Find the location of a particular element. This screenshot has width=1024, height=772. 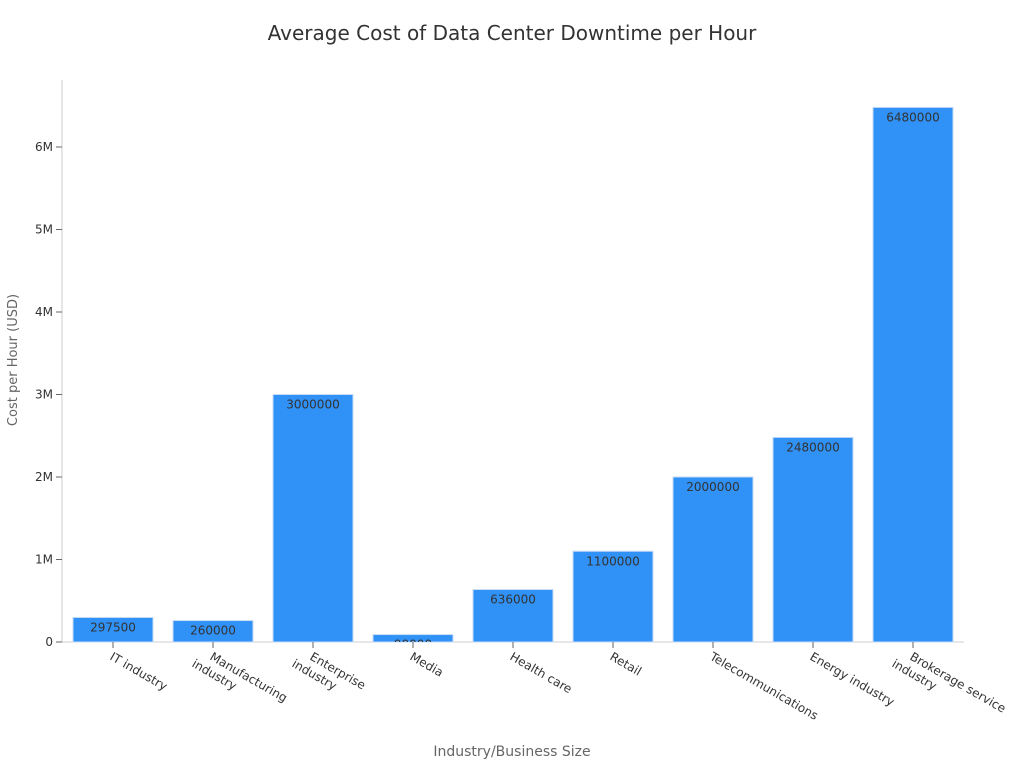

x-tick-label: Enterpriseindustry is located at coordinates (329, 674).